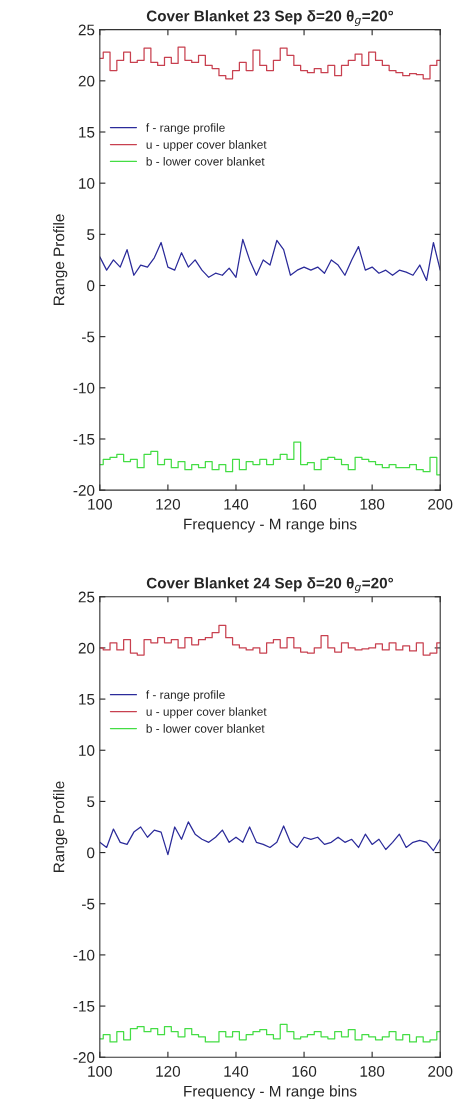  I want to click on chart-title: Cover Blanket 24 Sep δ=20 θ$_{g}$=20°, so click(270, 585).